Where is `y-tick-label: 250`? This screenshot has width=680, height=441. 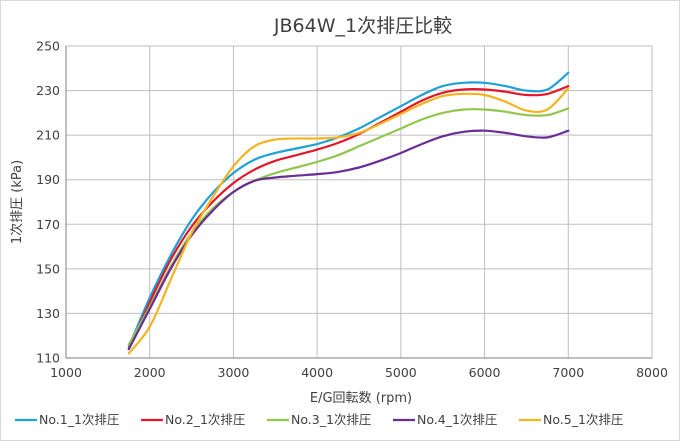
y-tick-label: 250 is located at coordinates (48, 46).